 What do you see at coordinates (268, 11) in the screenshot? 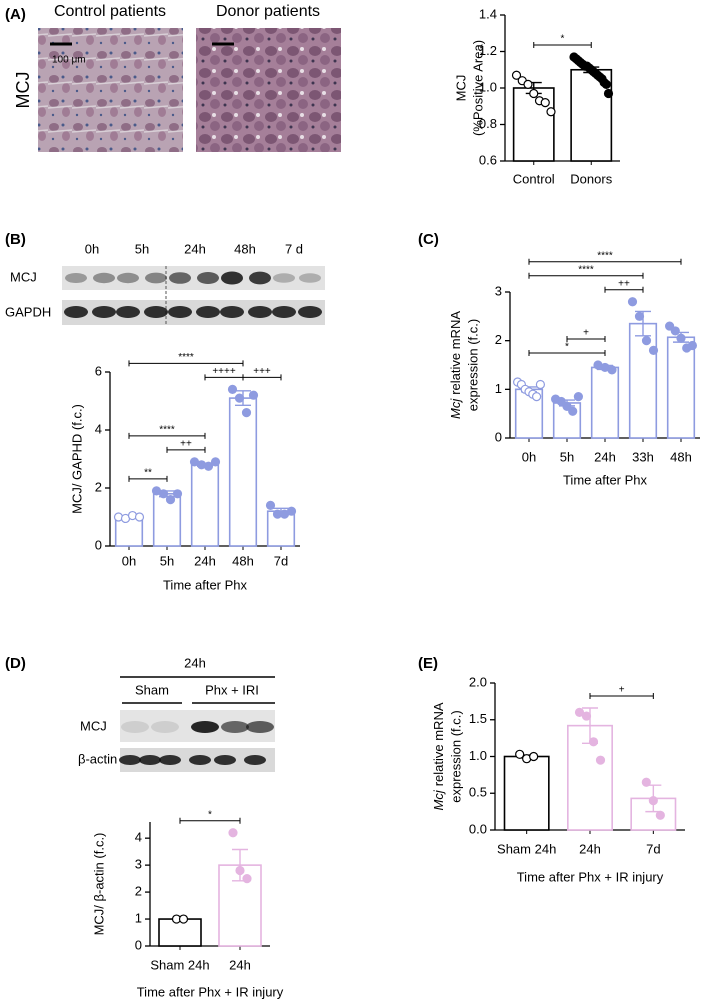
I see `column-label: Donor patients` at bounding box center [268, 11].